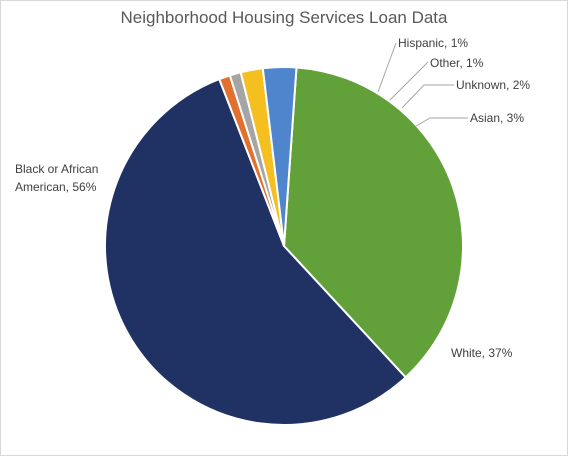 Image resolution: width=568 pixels, height=456 pixels. Describe the element at coordinates (457, 63) in the screenshot. I see `data-label-other: Other, 1%` at that location.